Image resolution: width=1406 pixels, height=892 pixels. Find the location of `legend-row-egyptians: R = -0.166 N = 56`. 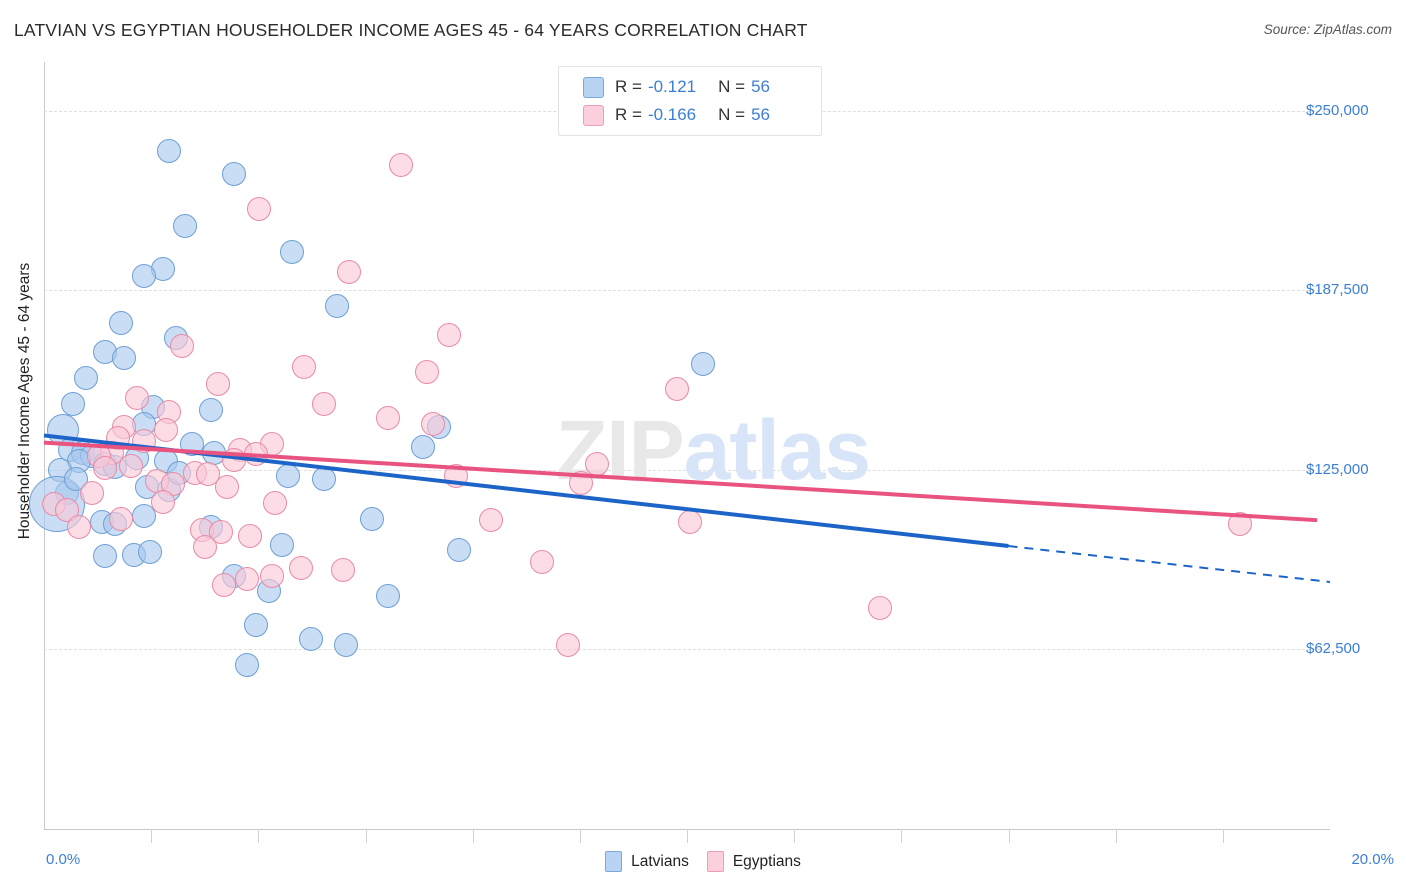

legend-row-egyptians: R = -0.166 N = 56 is located at coordinates (676, 115).